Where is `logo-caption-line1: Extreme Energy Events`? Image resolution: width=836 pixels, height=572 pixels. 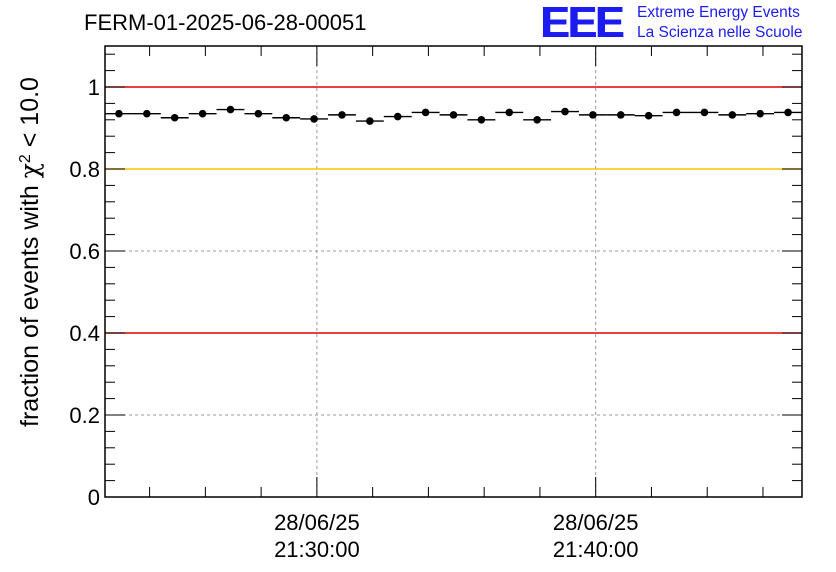 logo-caption-line1: Extreme Energy Events is located at coordinates (718, 12).